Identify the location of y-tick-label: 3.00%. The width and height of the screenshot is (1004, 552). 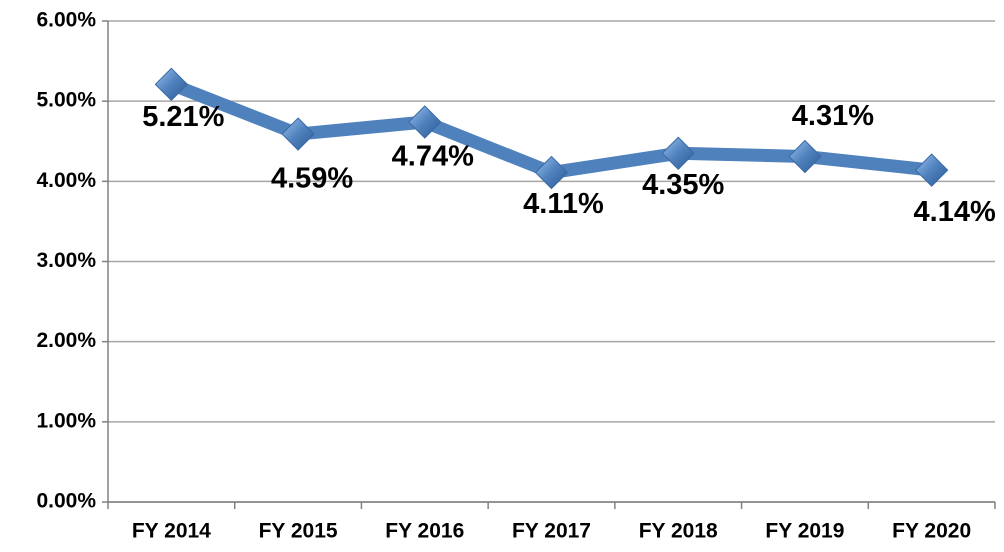
(66, 260).